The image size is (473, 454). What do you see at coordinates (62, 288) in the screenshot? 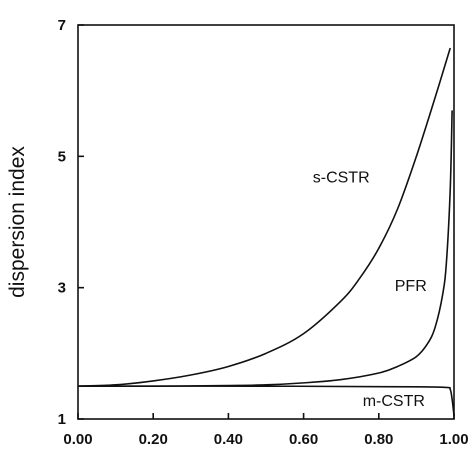
I see `y-tick-label: 3` at bounding box center [62, 288].